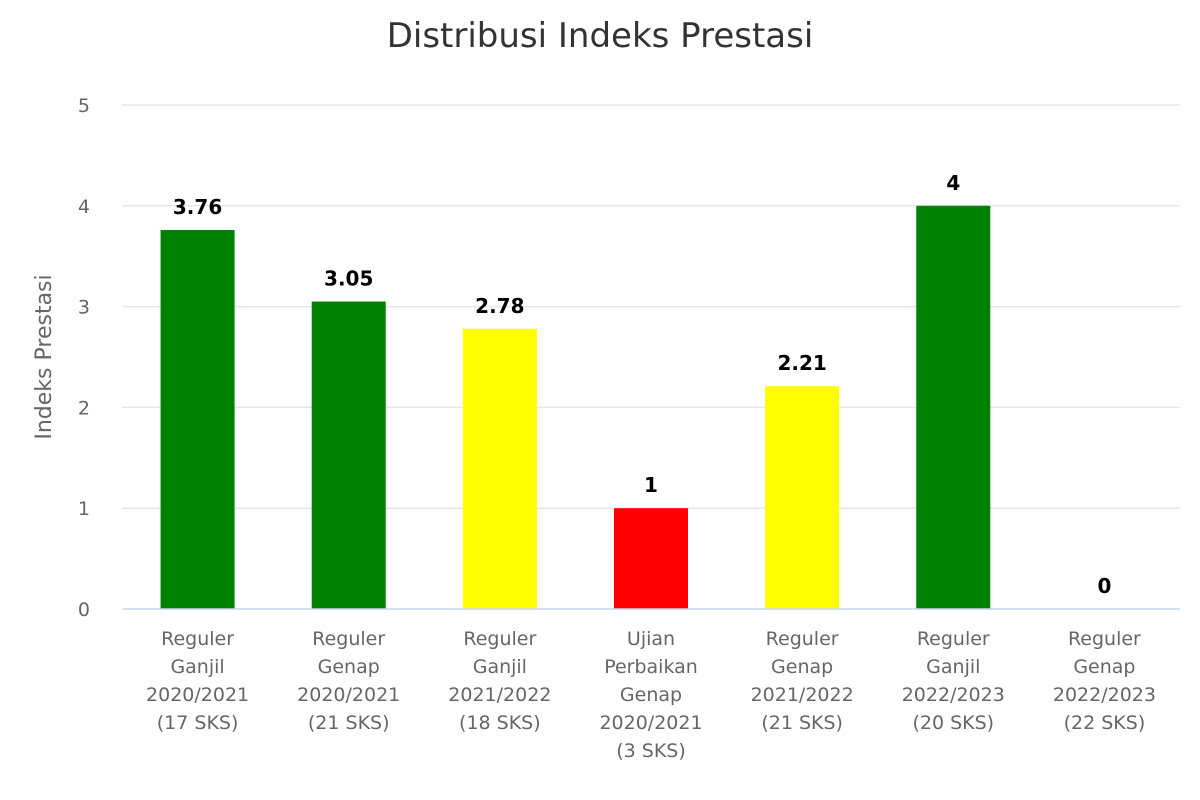 The image size is (1200, 800). What do you see at coordinates (84, 509) in the screenshot?
I see `y-tick-label: 1` at bounding box center [84, 509].